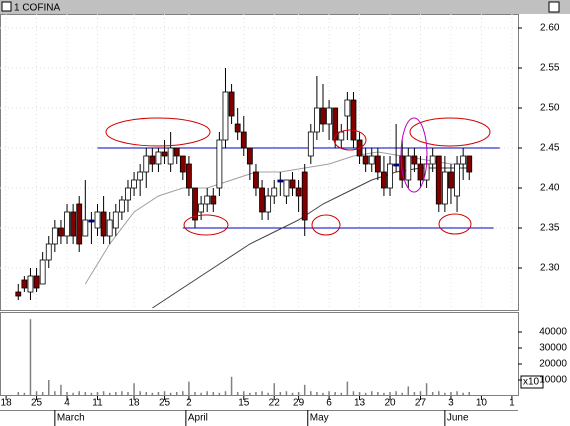 Image resolution: width=570 pixels, height=426 pixels. I want to click on chart-title: 1 COFINA, so click(37, 8).